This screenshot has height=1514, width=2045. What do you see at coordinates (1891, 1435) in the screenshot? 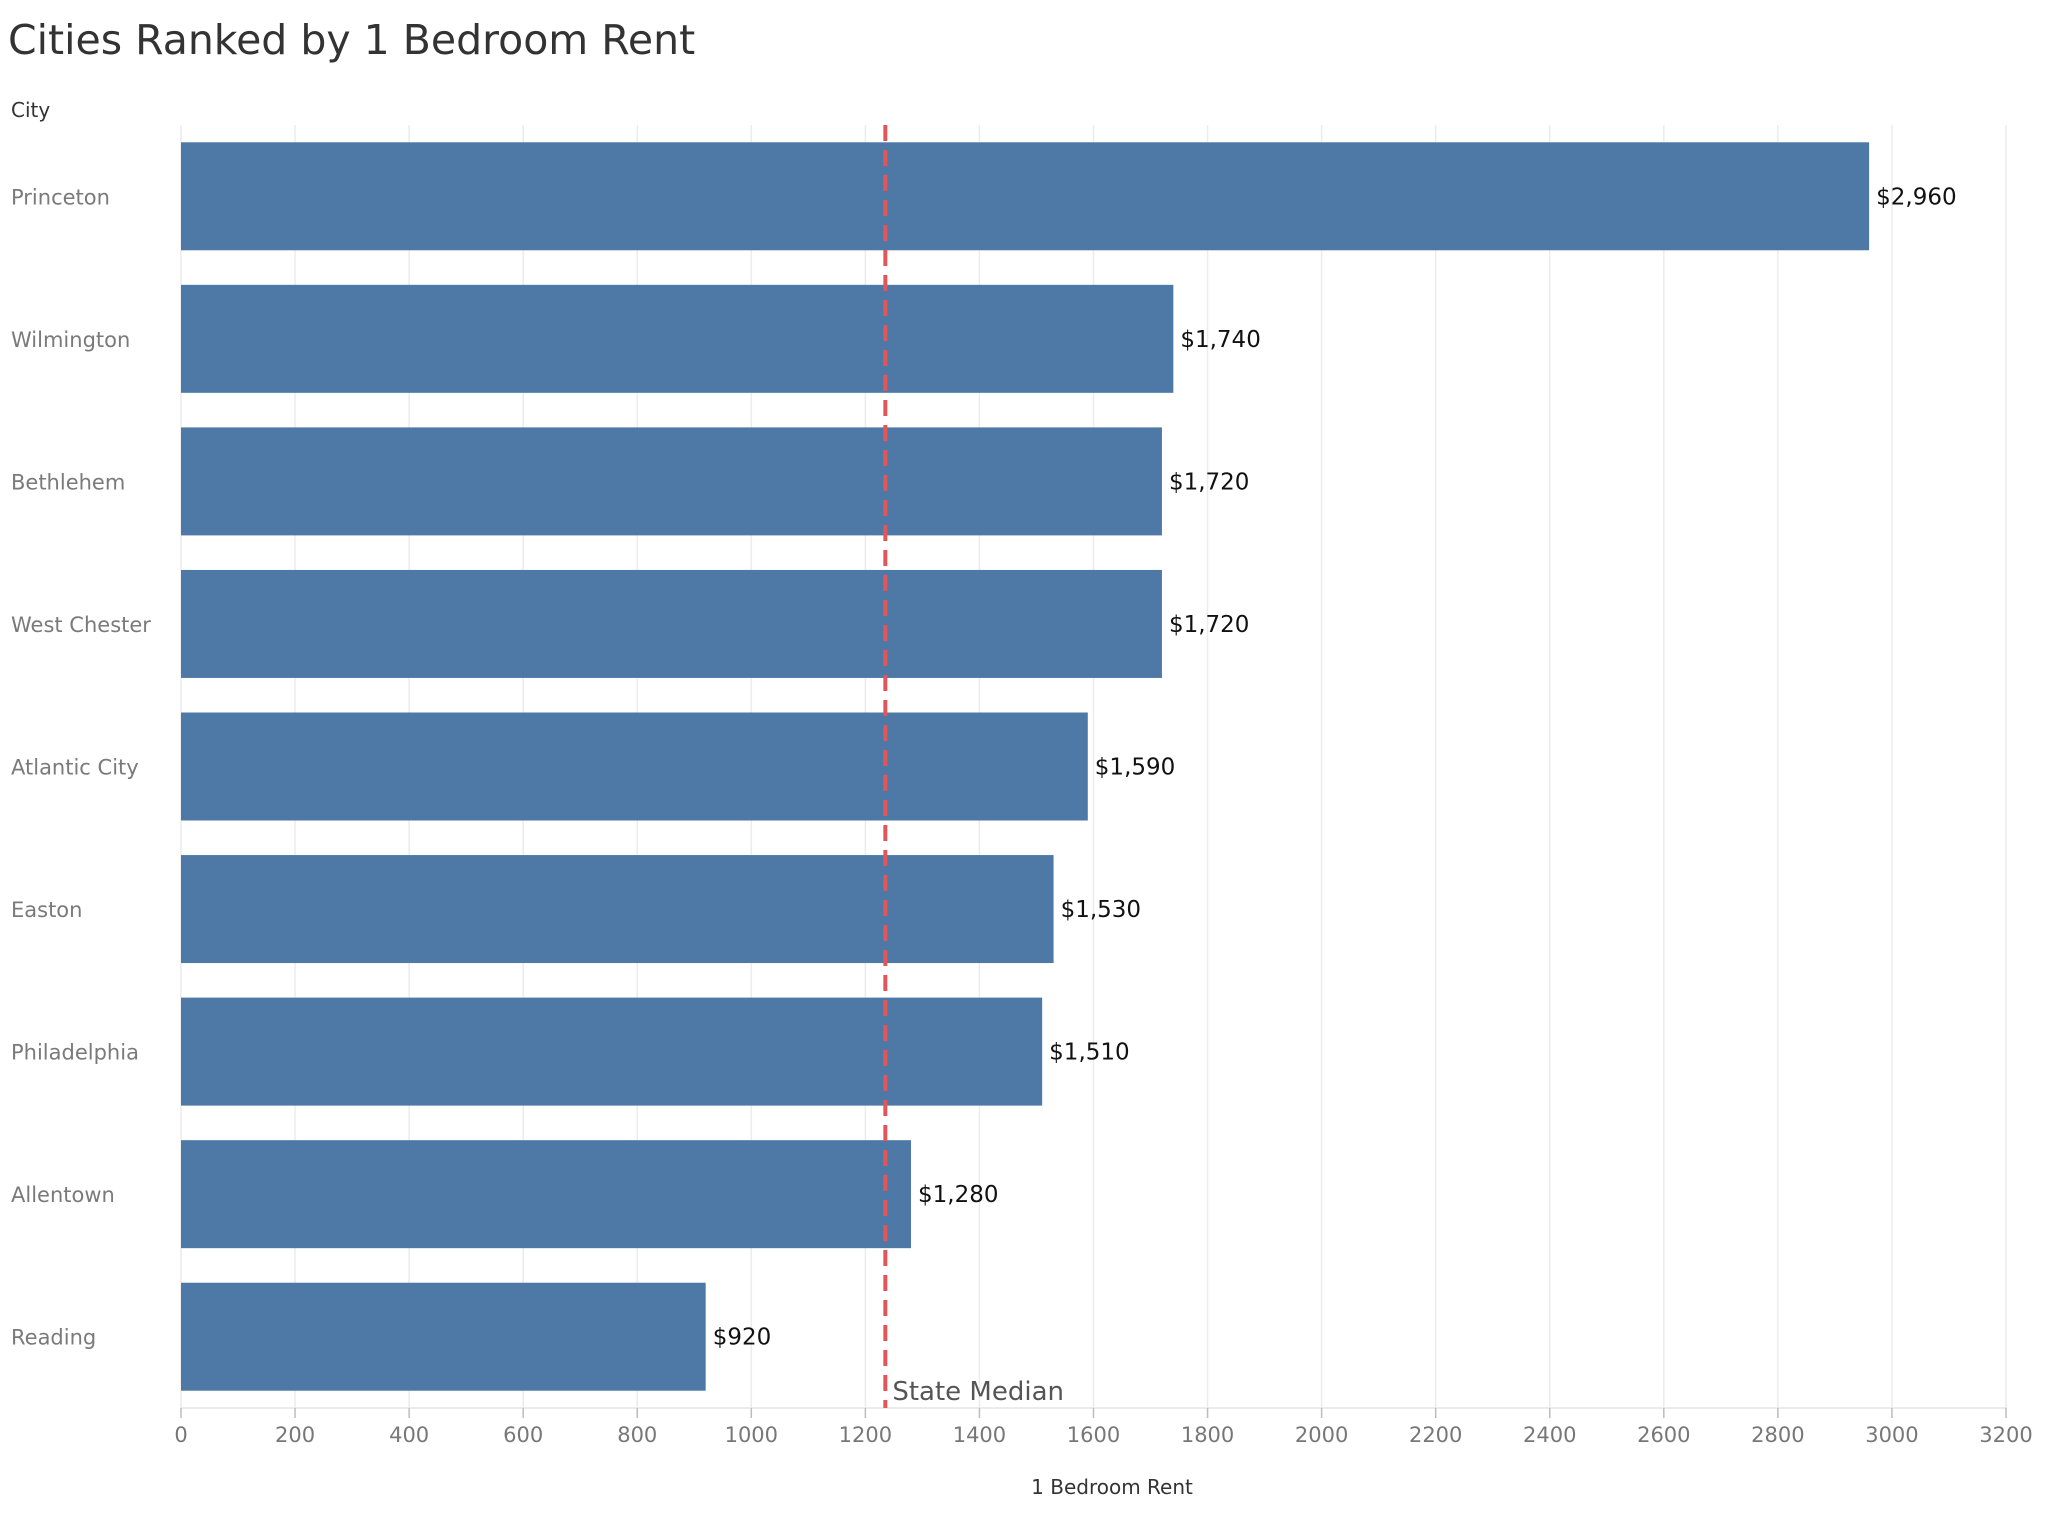
I see `x-tick-label: 3000` at bounding box center [1891, 1435].